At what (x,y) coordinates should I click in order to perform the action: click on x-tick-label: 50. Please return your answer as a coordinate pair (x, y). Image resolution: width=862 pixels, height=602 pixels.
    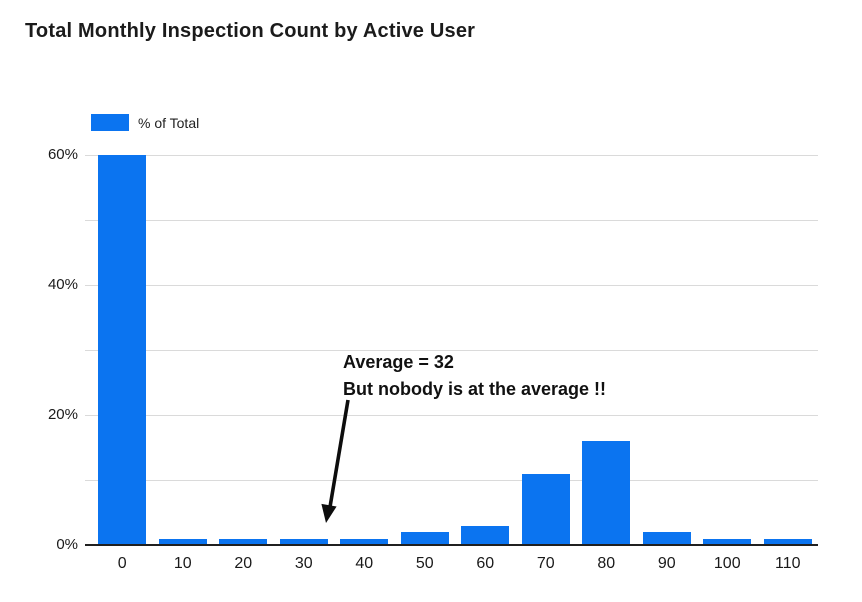
    Looking at the image, I should click on (424, 563).